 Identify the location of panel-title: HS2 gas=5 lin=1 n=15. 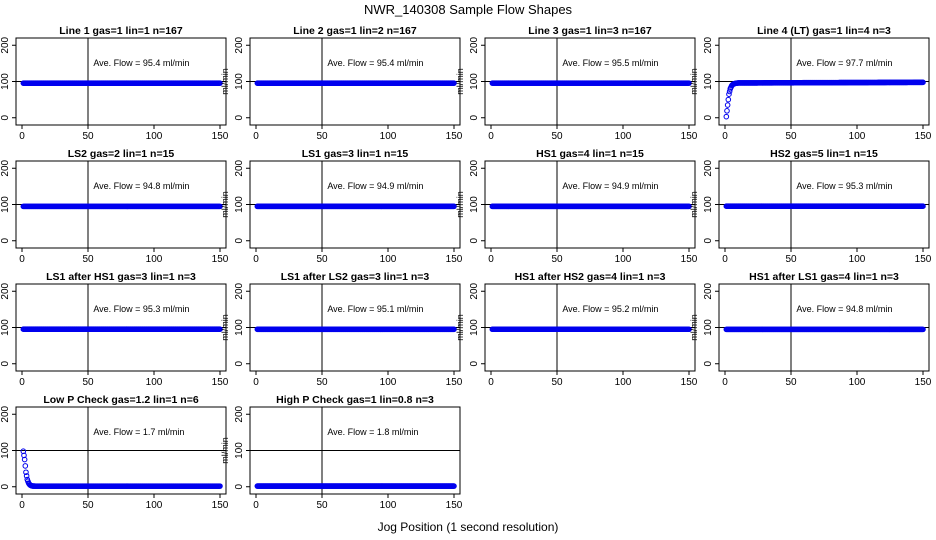
(824, 154).